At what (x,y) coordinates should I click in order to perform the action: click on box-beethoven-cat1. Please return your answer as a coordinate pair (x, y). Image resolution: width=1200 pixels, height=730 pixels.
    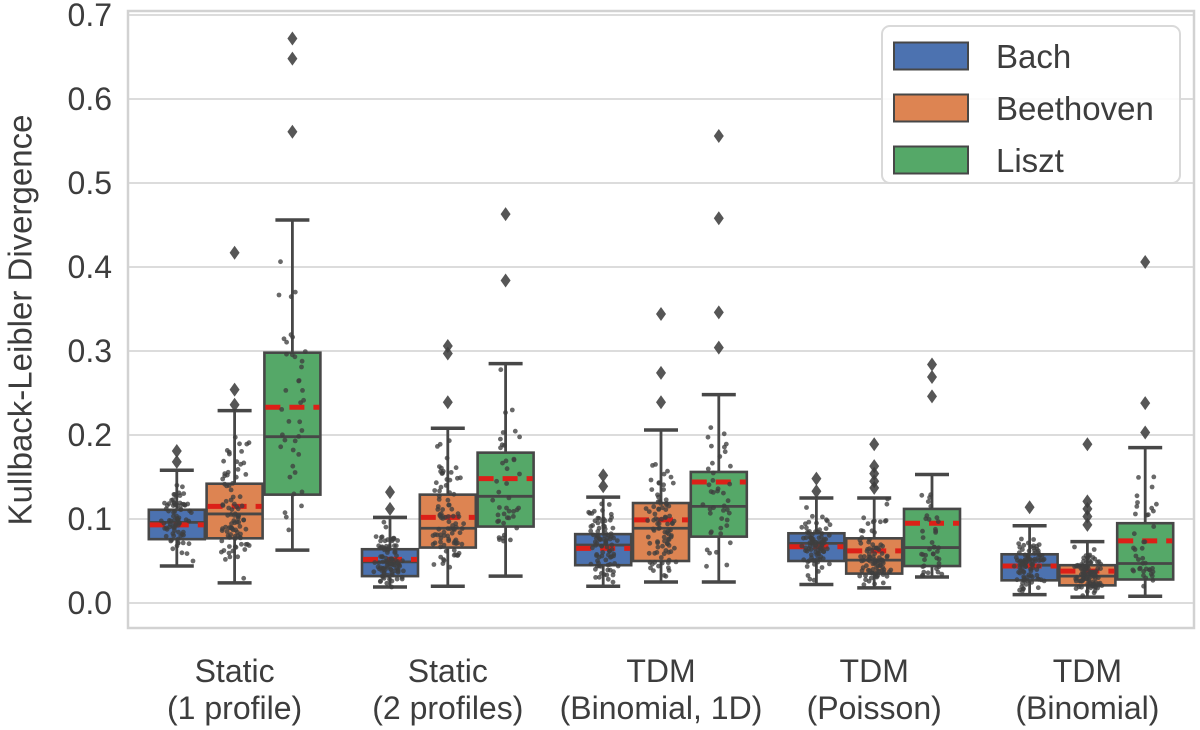
    Looking at the image, I should click on (234, 415).